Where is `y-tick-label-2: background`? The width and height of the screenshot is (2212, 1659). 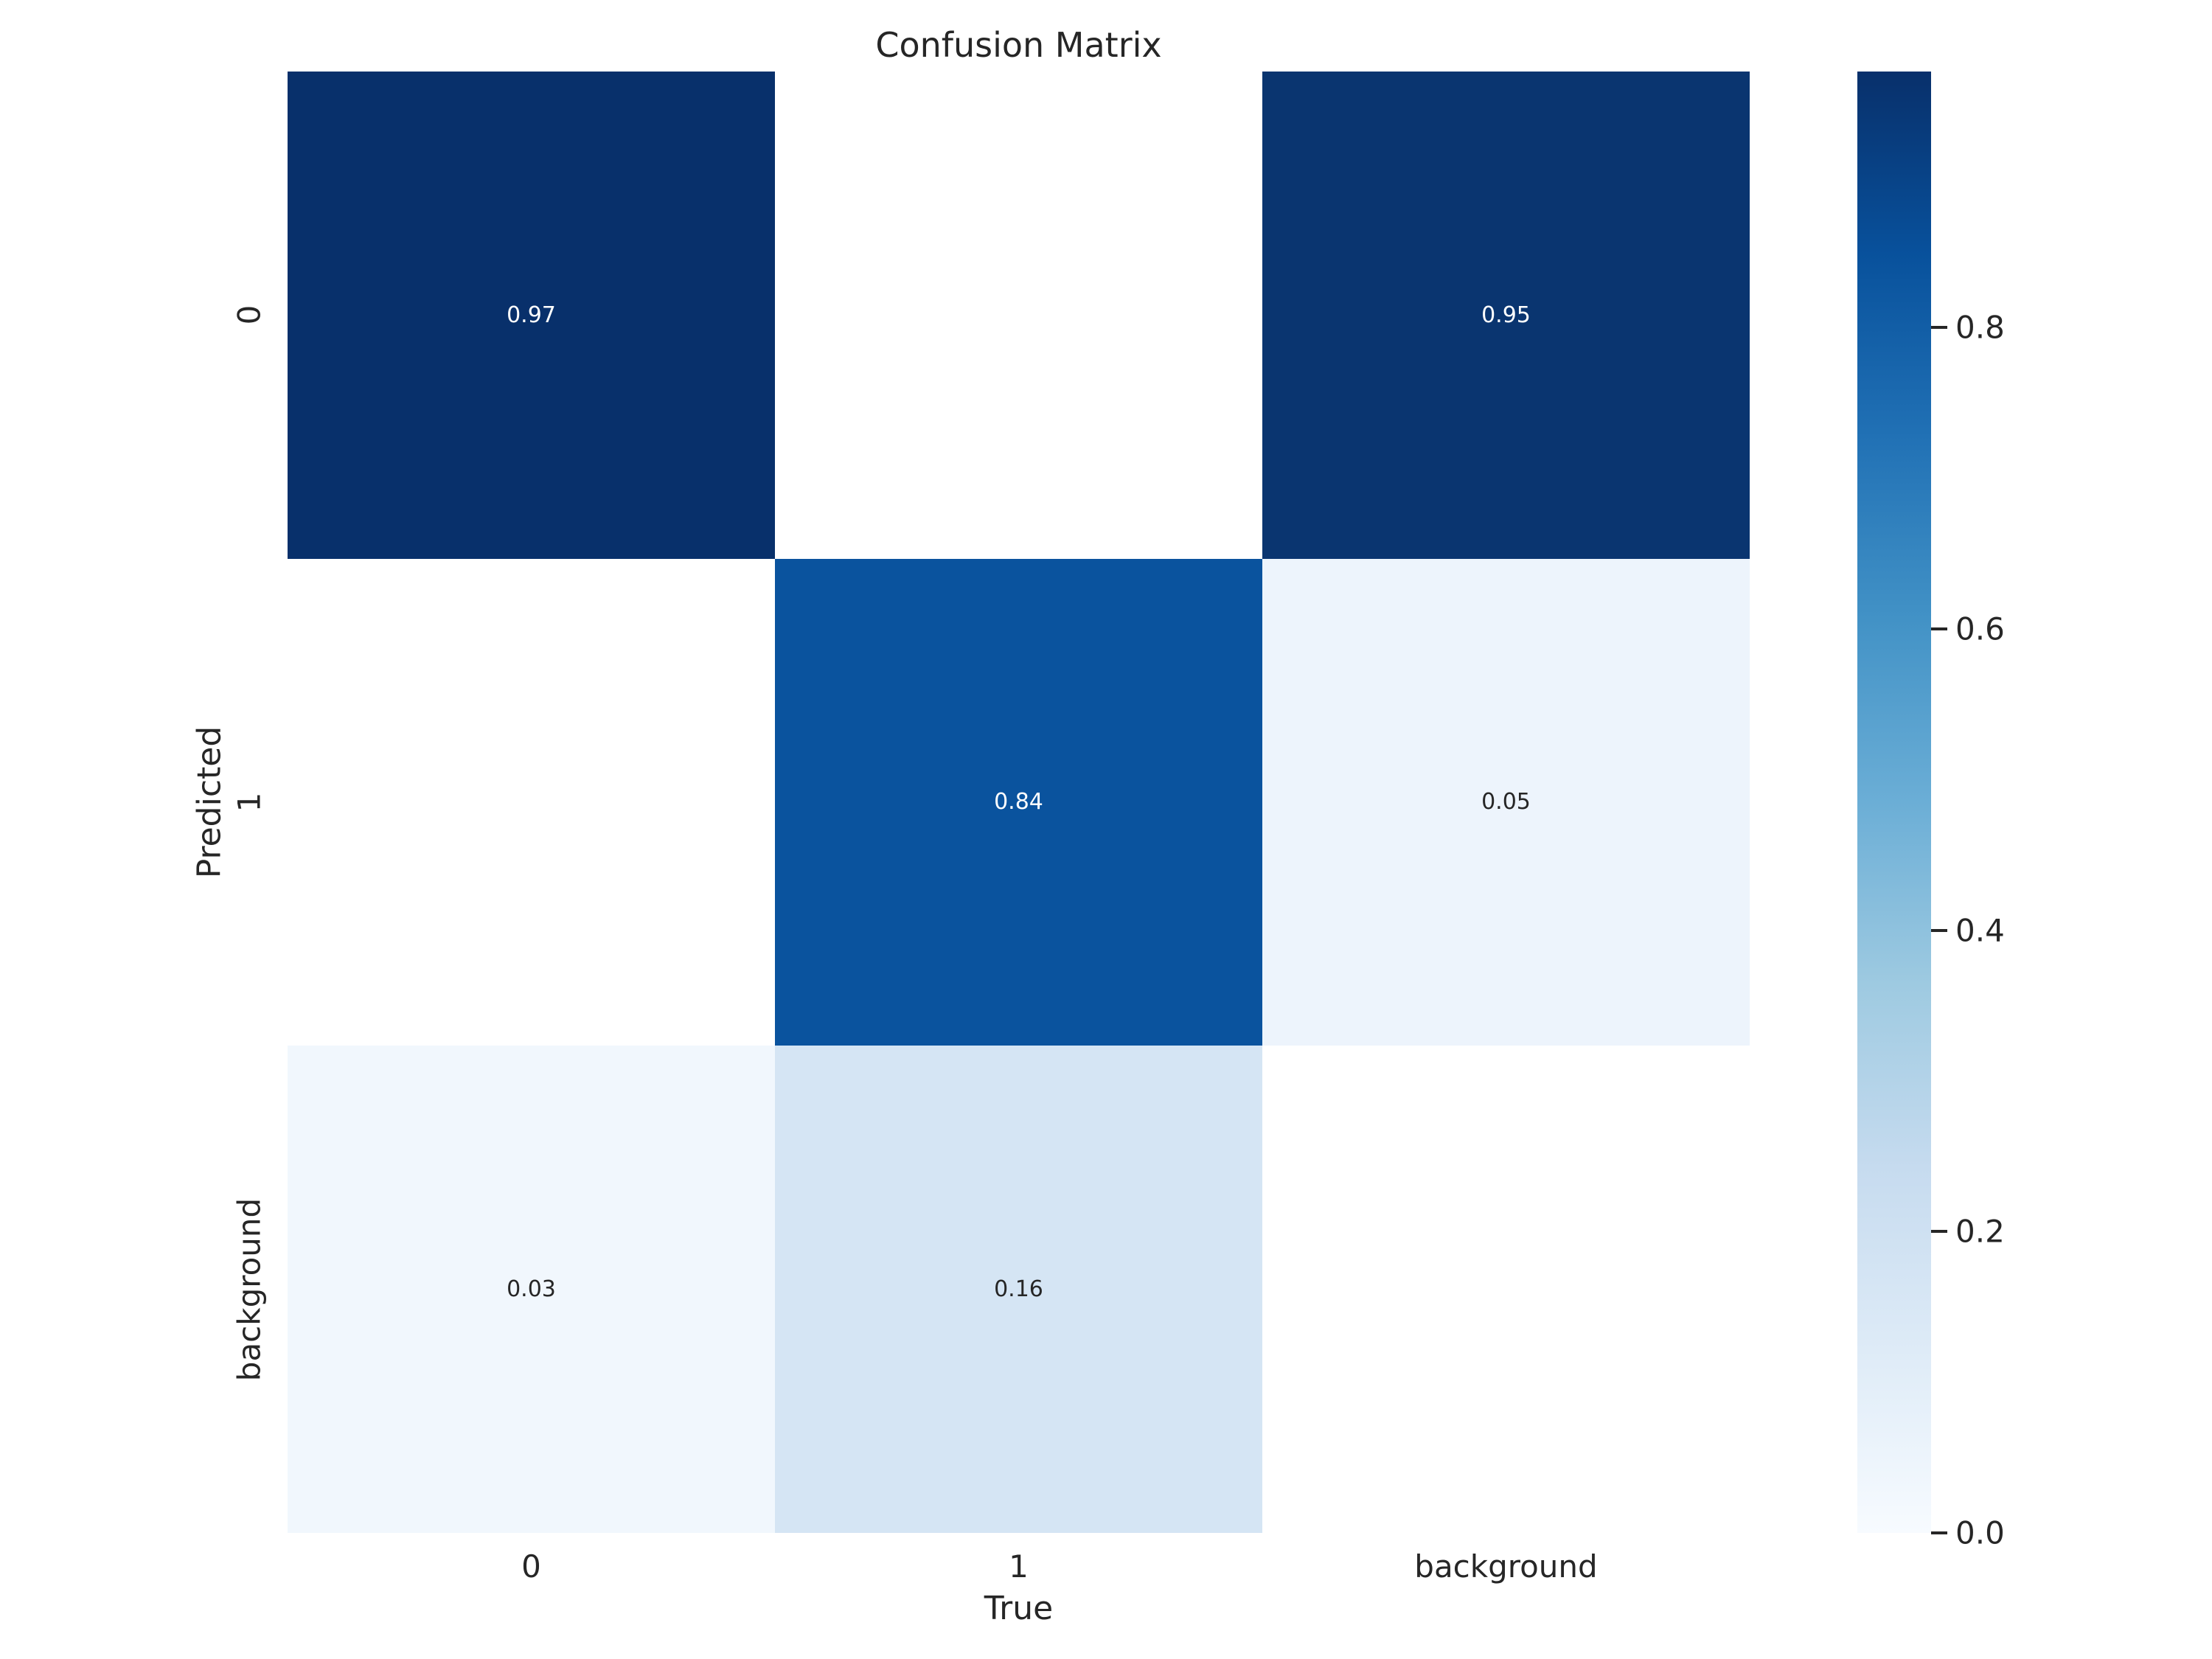
y-tick-label-2: background is located at coordinates (249, 1289).